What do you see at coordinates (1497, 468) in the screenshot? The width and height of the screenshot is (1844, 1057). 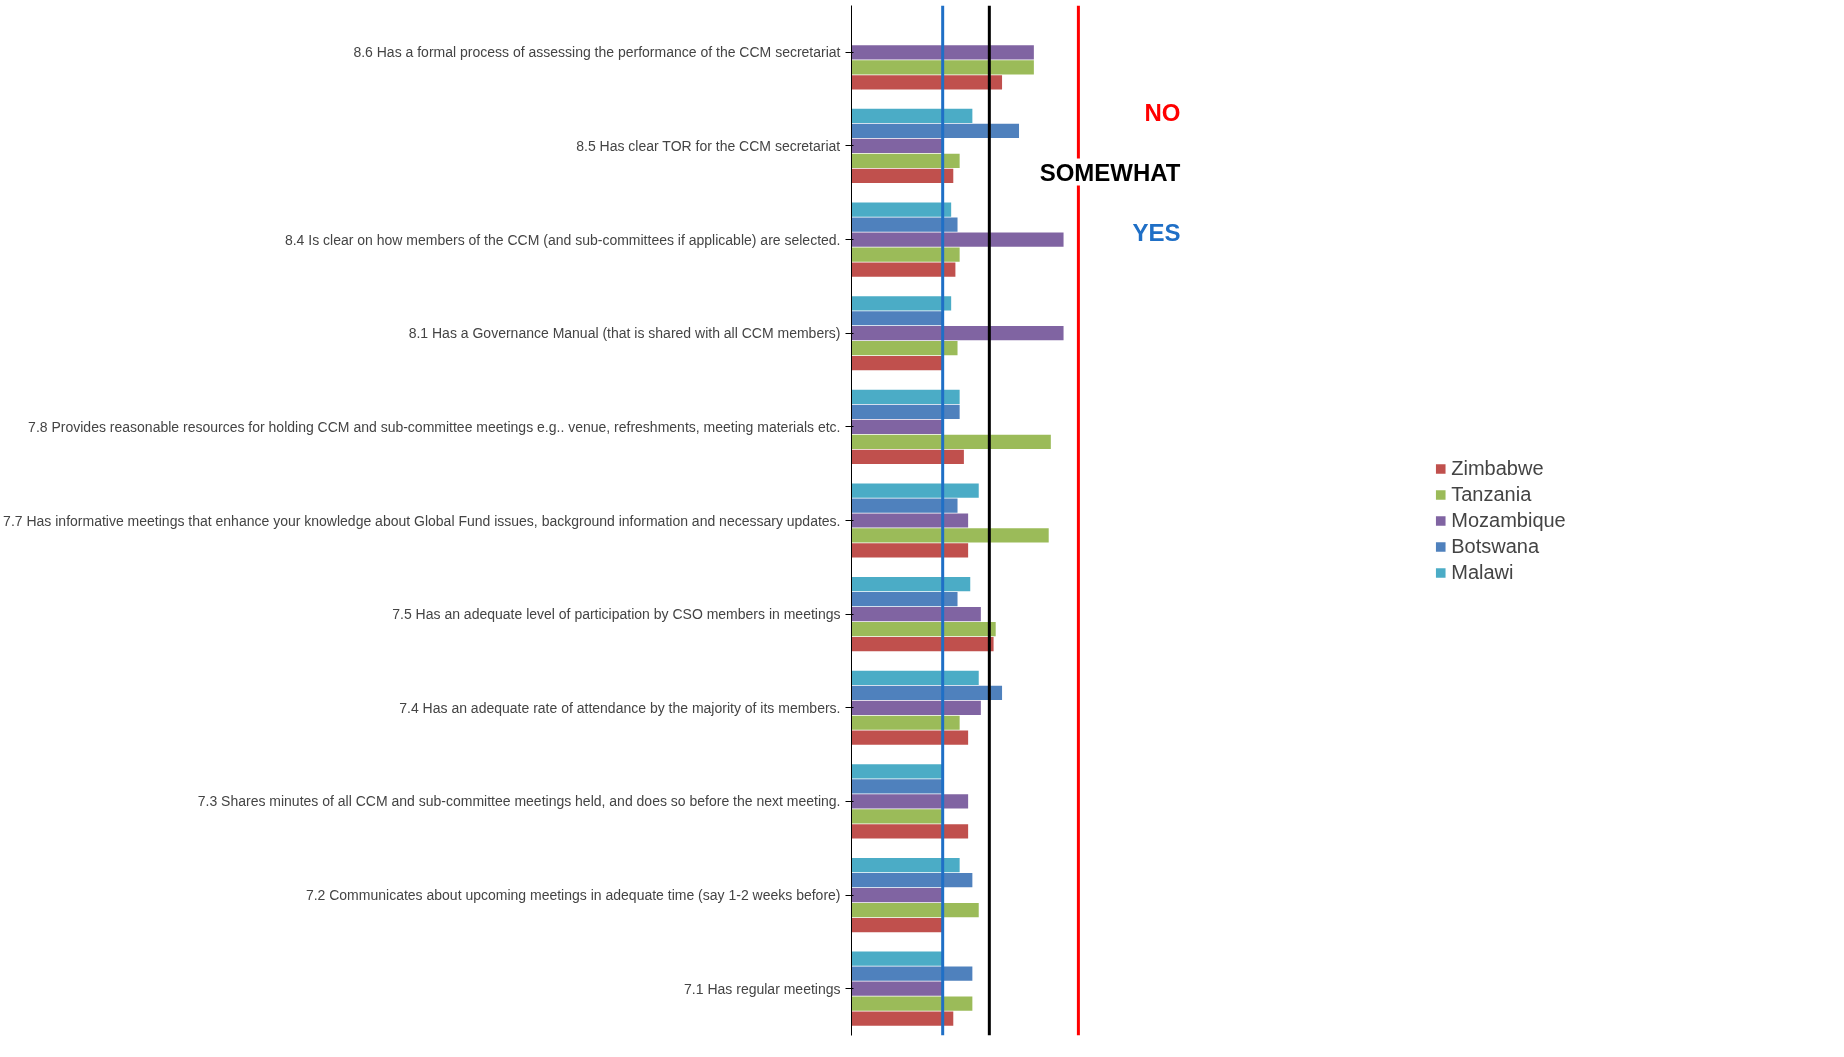 I see `legend-label: Zimbabwe` at bounding box center [1497, 468].